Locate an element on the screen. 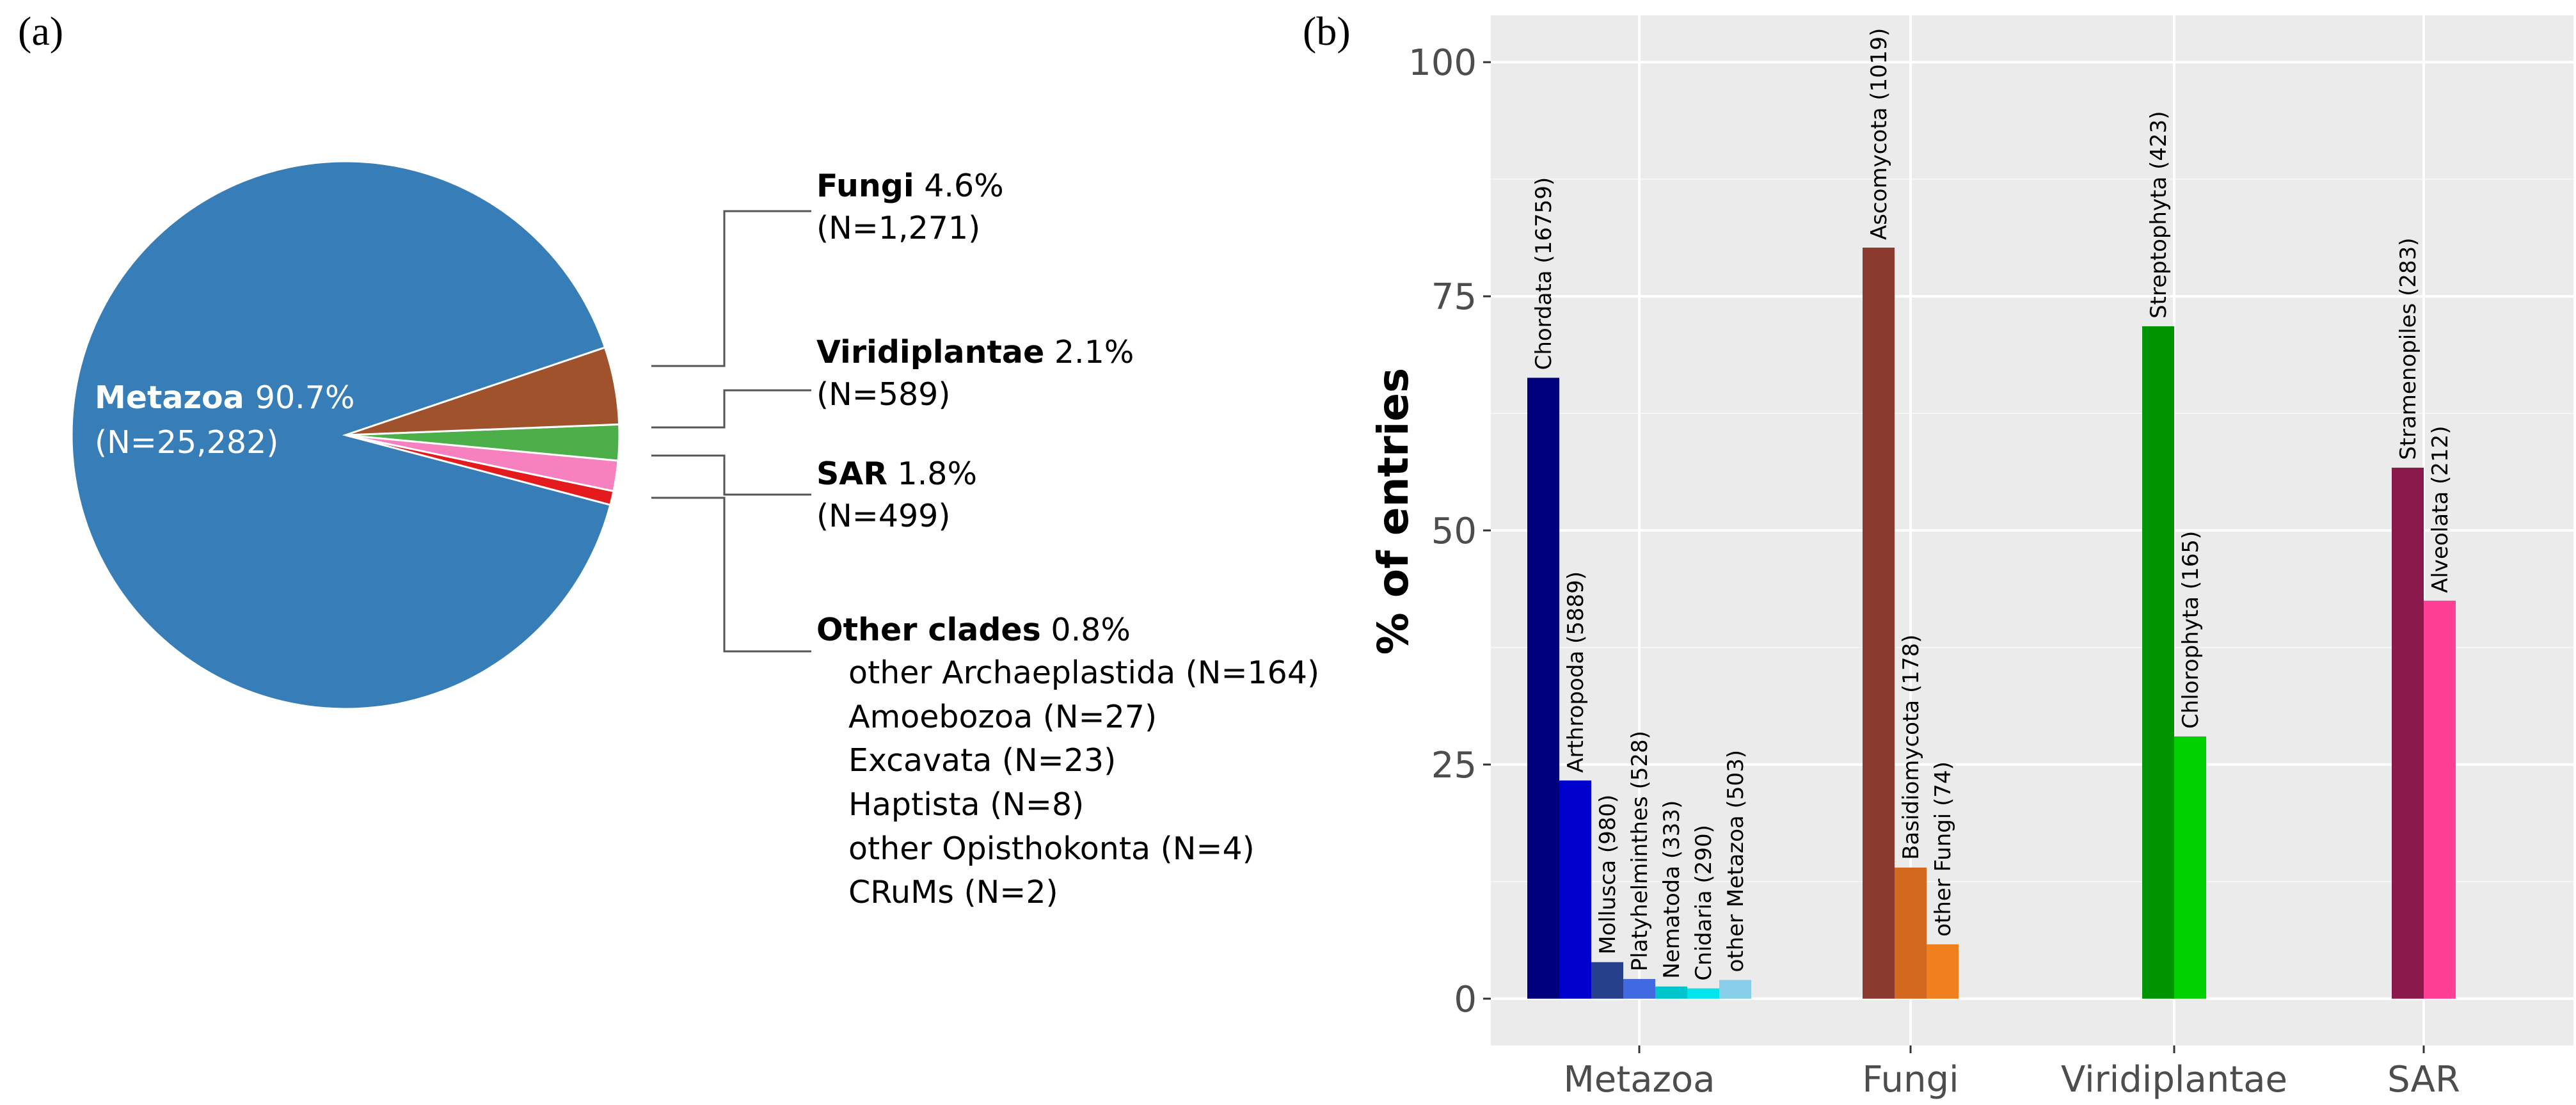 The image size is (2576, 1105). other-clade-item: other Archaeplastida (N=164) is located at coordinates (1084, 673).